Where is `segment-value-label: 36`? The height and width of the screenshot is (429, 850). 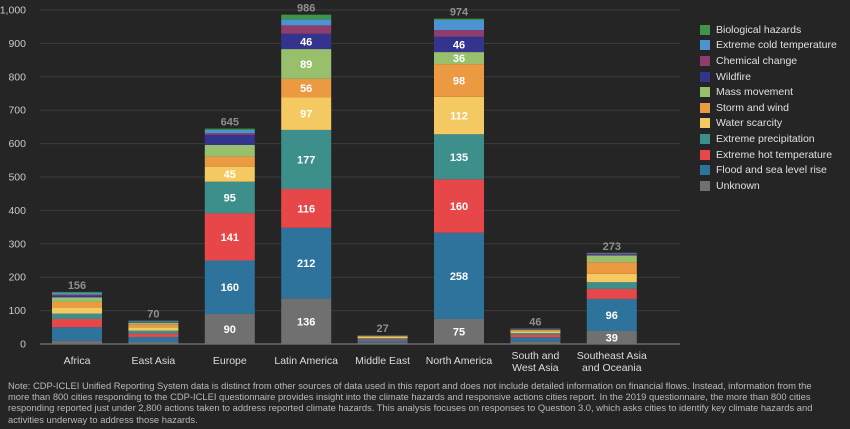
segment-value-label: 36 is located at coordinates (459, 59).